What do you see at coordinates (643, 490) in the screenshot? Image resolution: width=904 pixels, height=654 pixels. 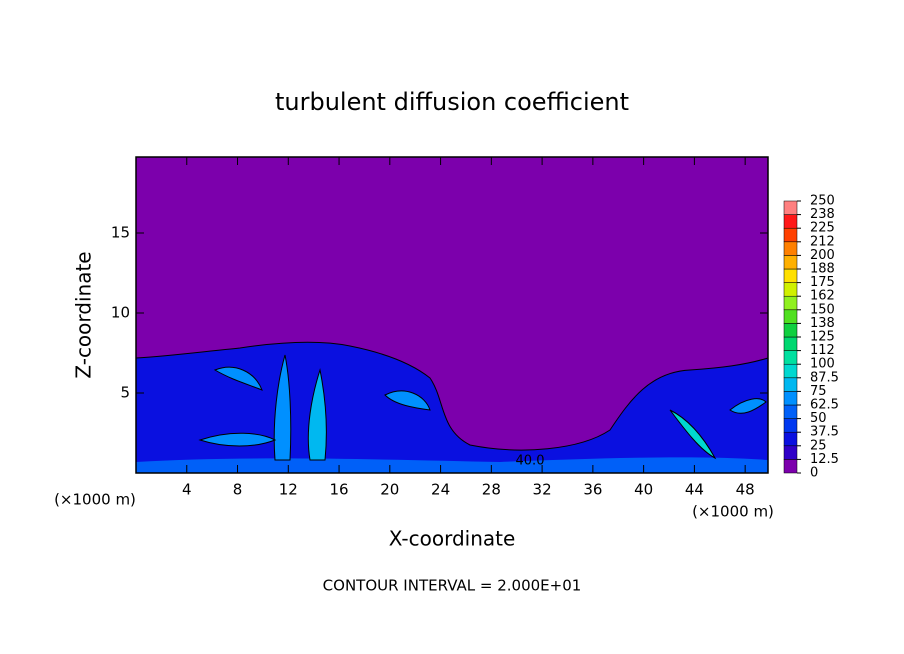 I see `x-tick-label: 40` at bounding box center [643, 490].